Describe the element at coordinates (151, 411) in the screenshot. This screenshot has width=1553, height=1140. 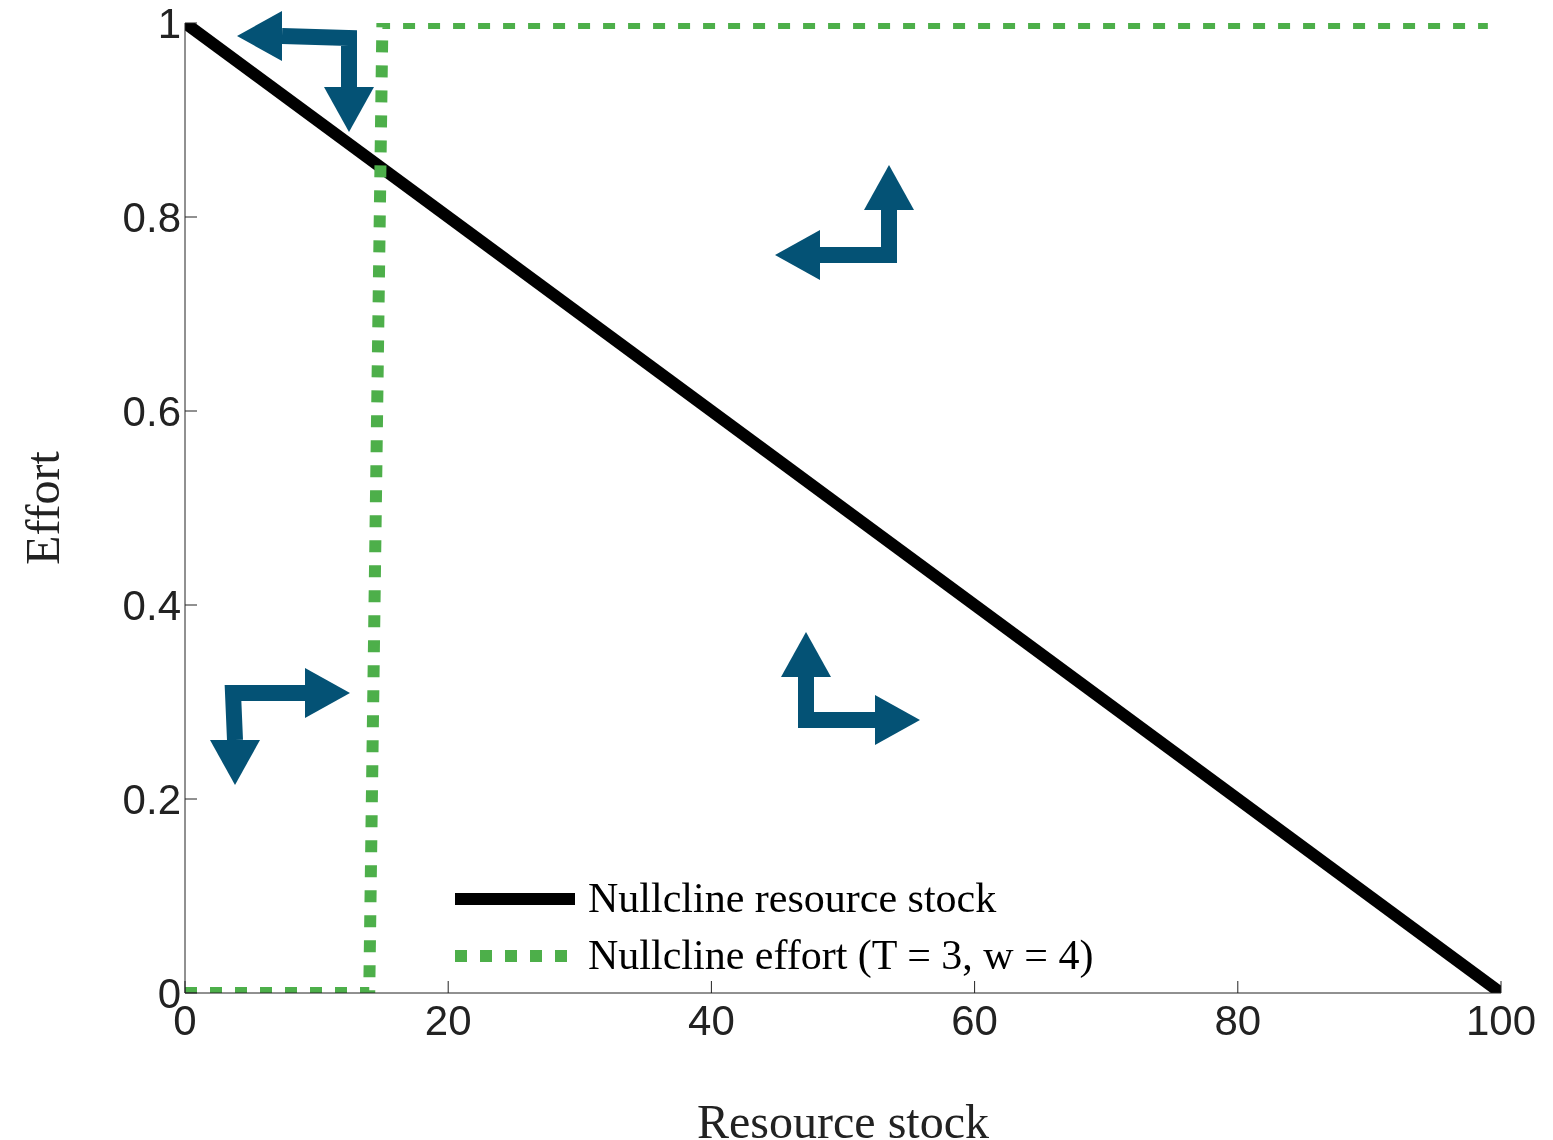
I see `y-tick-label: 0.6` at that location.